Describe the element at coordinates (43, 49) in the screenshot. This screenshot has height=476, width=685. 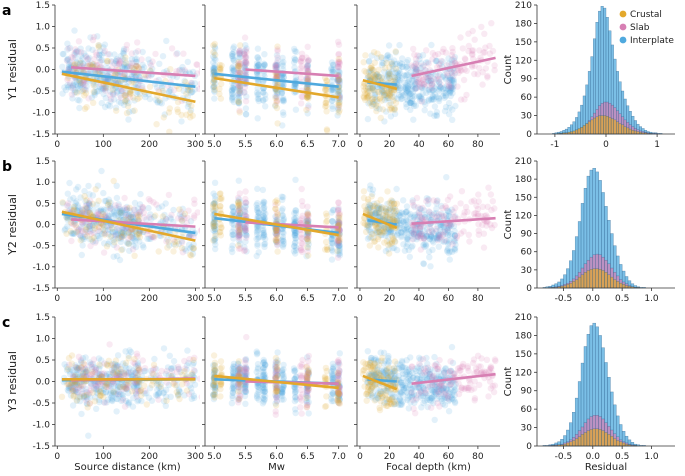
I see `y-tick-label: 0.5` at that location.